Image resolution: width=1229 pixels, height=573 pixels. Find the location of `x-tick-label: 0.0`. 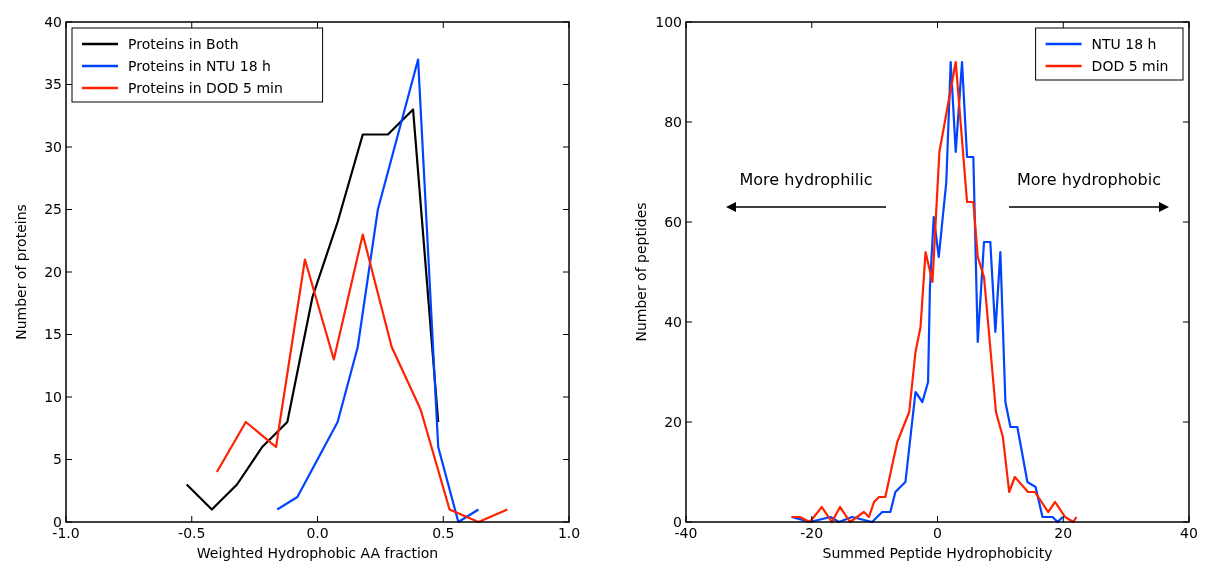

x-tick-label: 0.0 is located at coordinates (317, 533).